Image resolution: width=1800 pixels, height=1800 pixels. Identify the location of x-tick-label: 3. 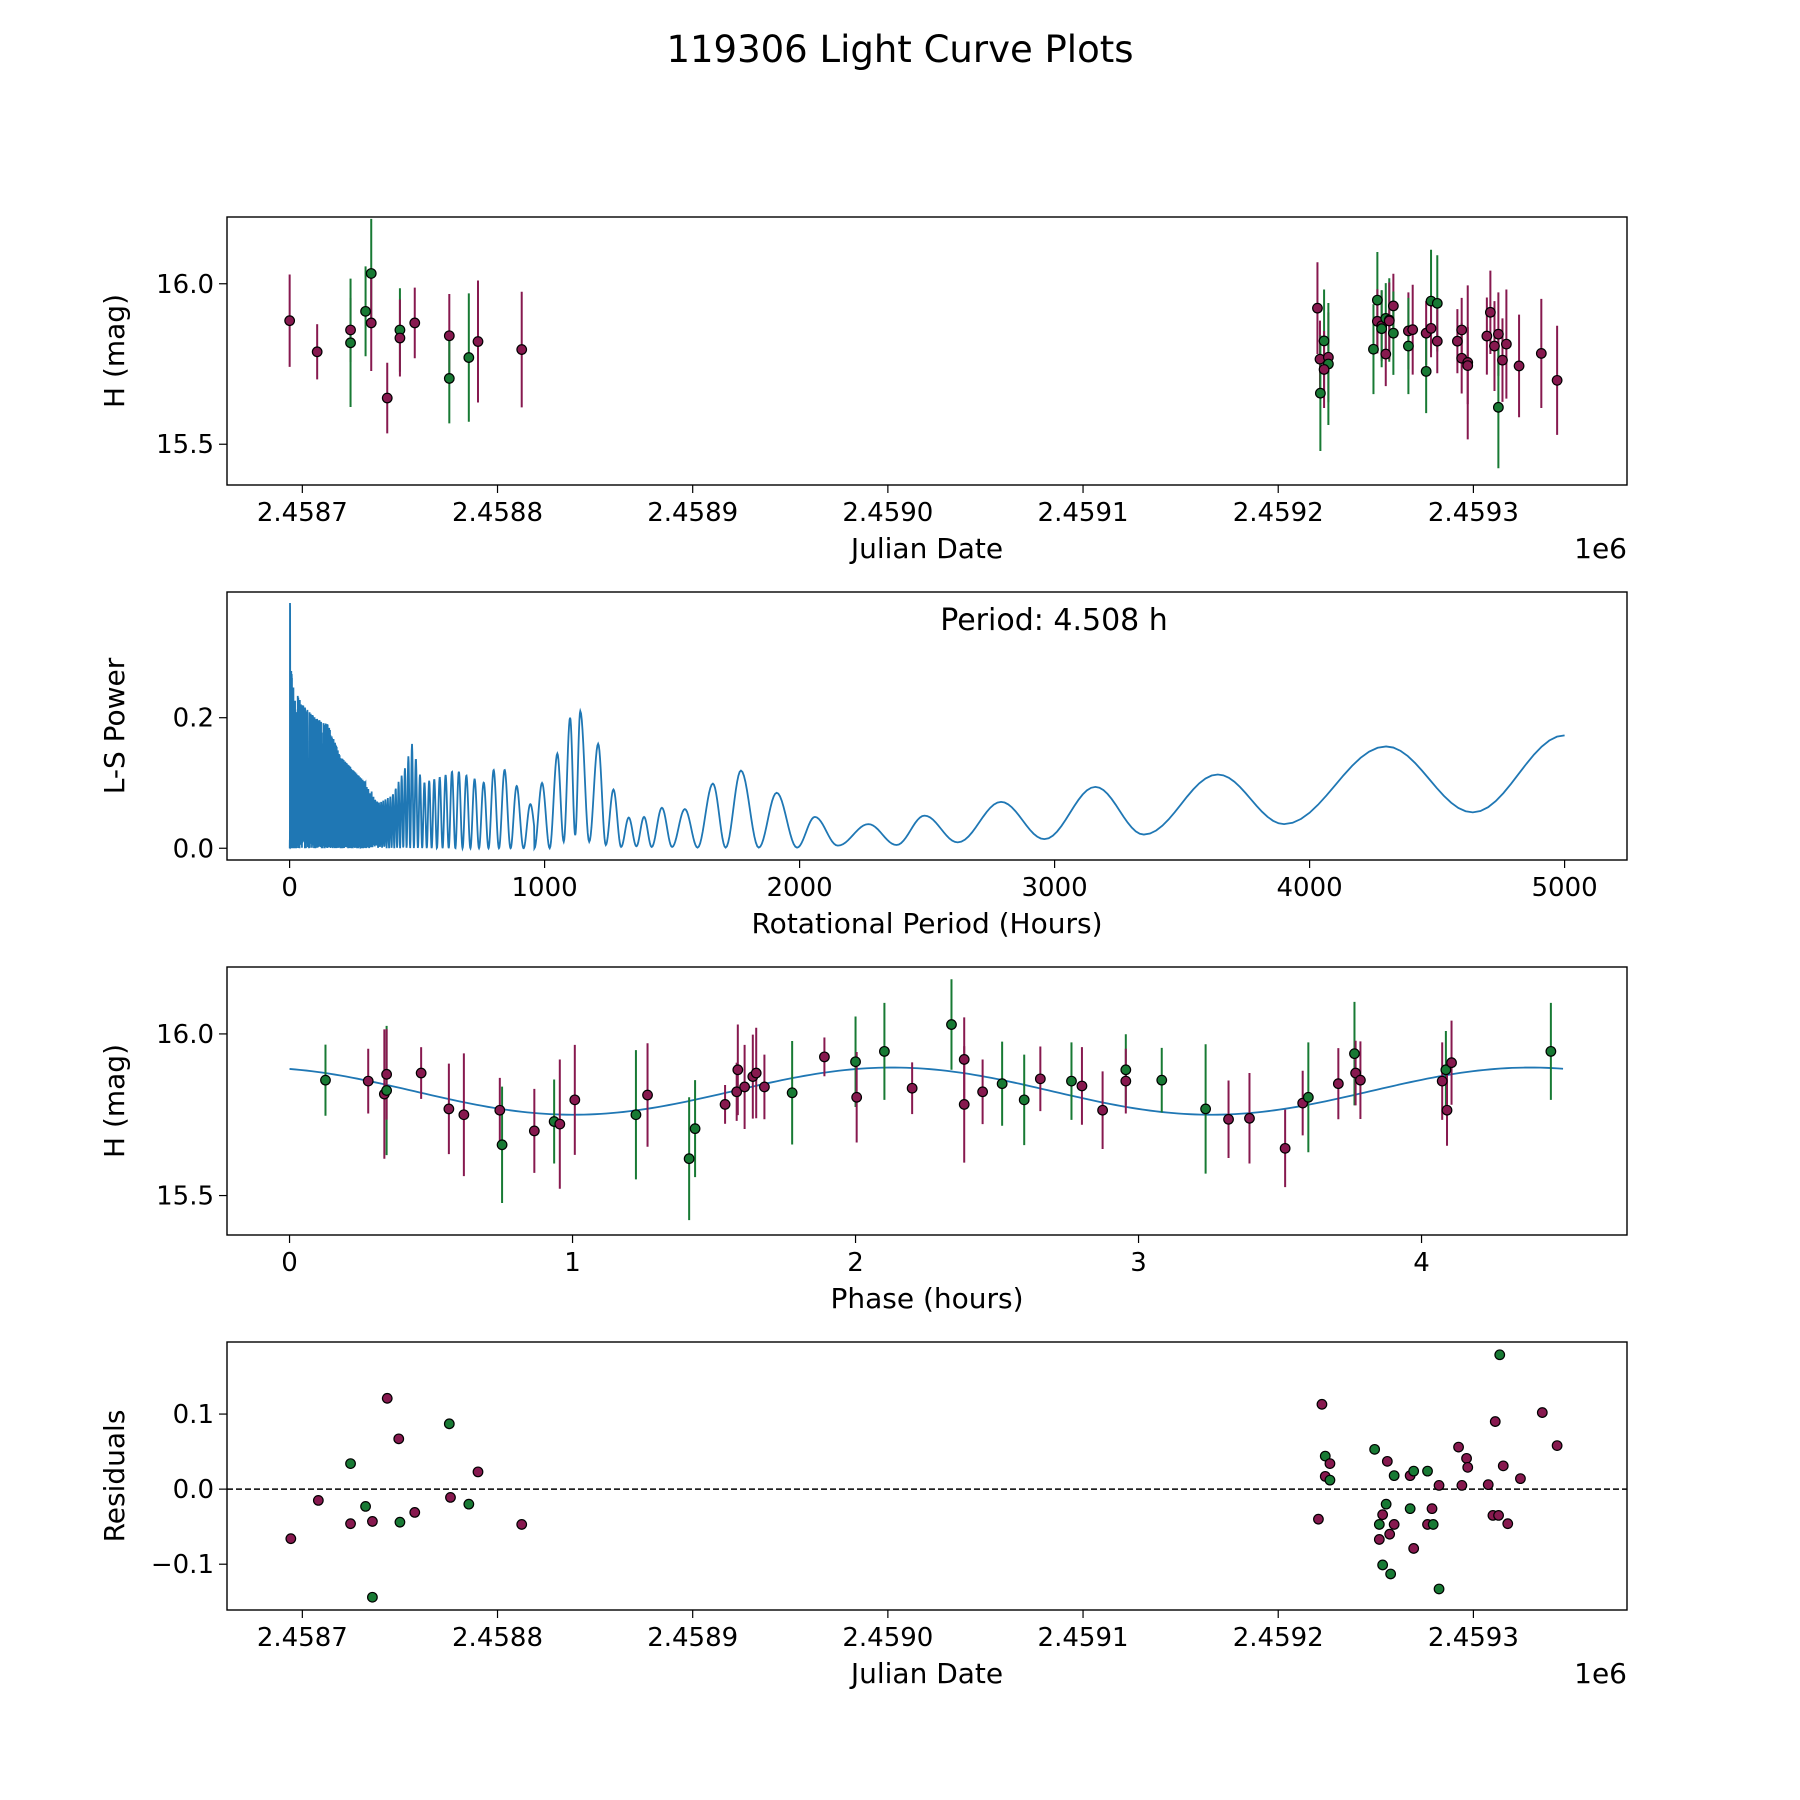
(1138, 1263).